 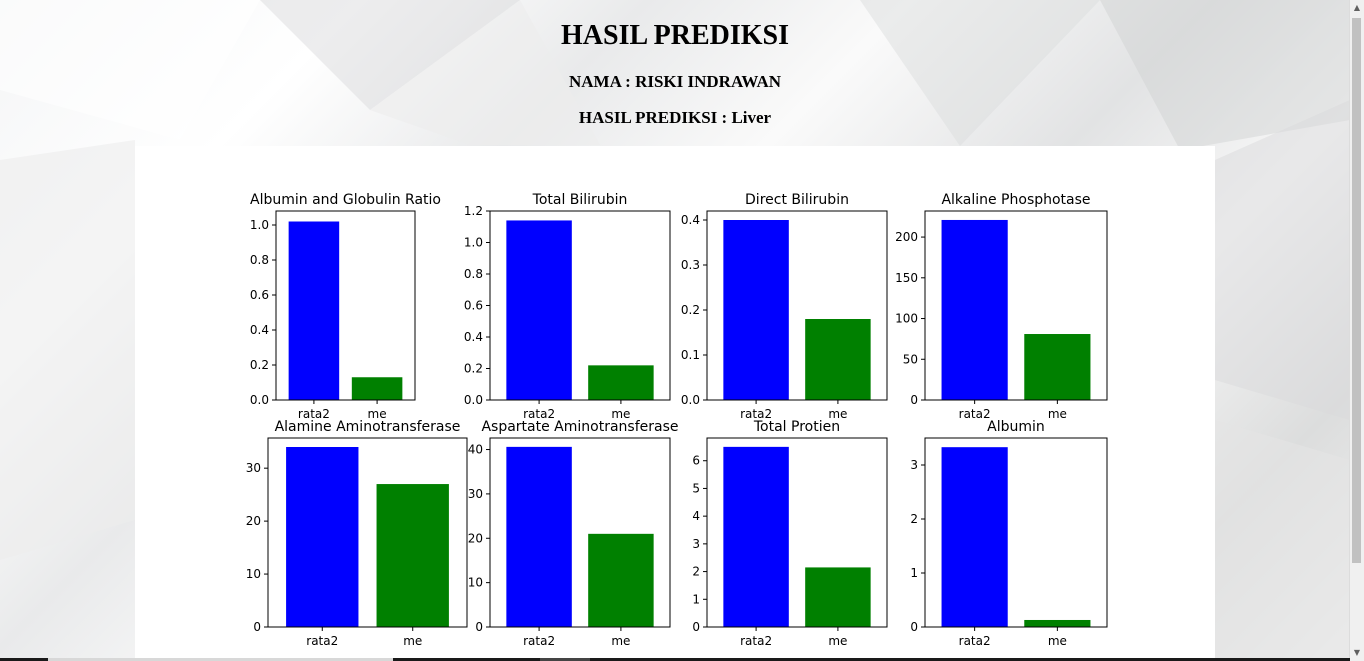 What do you see at coordinates (580, 200) in the screenshot?
I see `chart-title: Total Bilirubin` at bounding box center [580, 200].